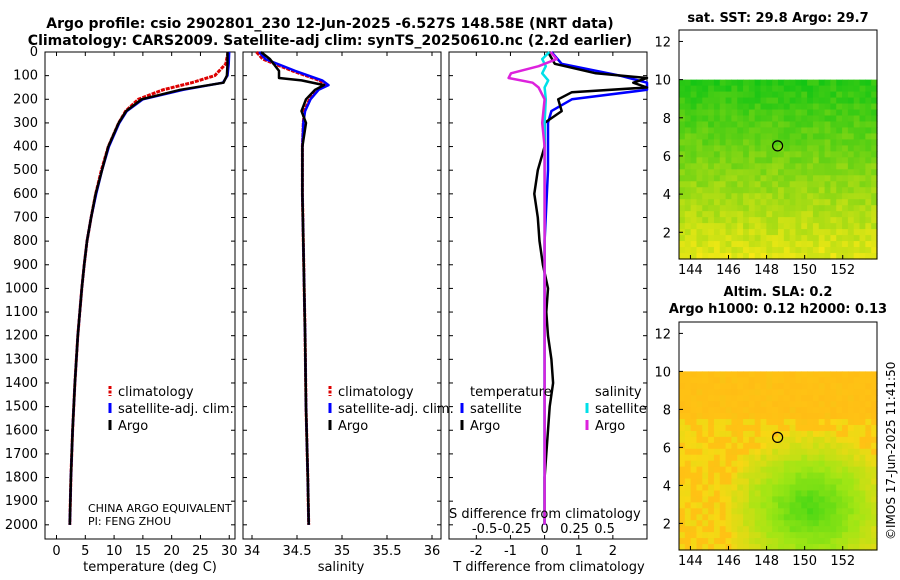 This screenshot has height=580, width=900. Describe the element at coordinates (291, 288) in the screenshot. I see `series-climatology` at that location.